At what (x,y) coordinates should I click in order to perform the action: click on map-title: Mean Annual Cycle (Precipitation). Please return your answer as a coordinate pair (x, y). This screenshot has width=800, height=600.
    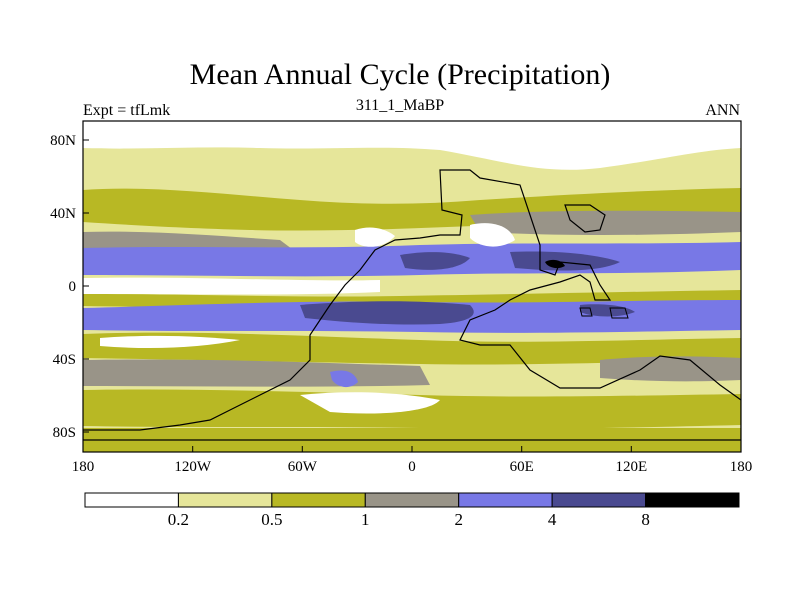
    Looking at the image, I should click on (400, 74).